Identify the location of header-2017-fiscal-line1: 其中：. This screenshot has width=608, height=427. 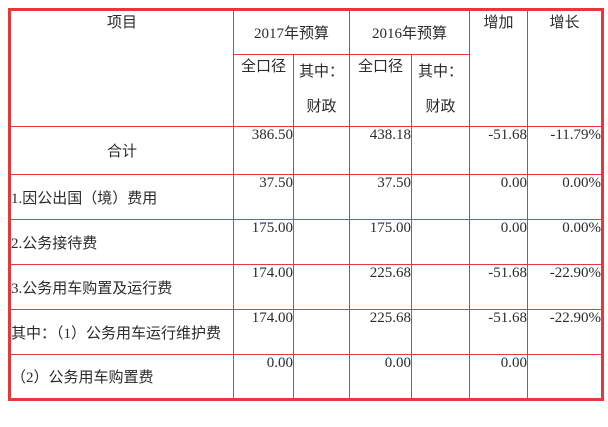
(322, 72).